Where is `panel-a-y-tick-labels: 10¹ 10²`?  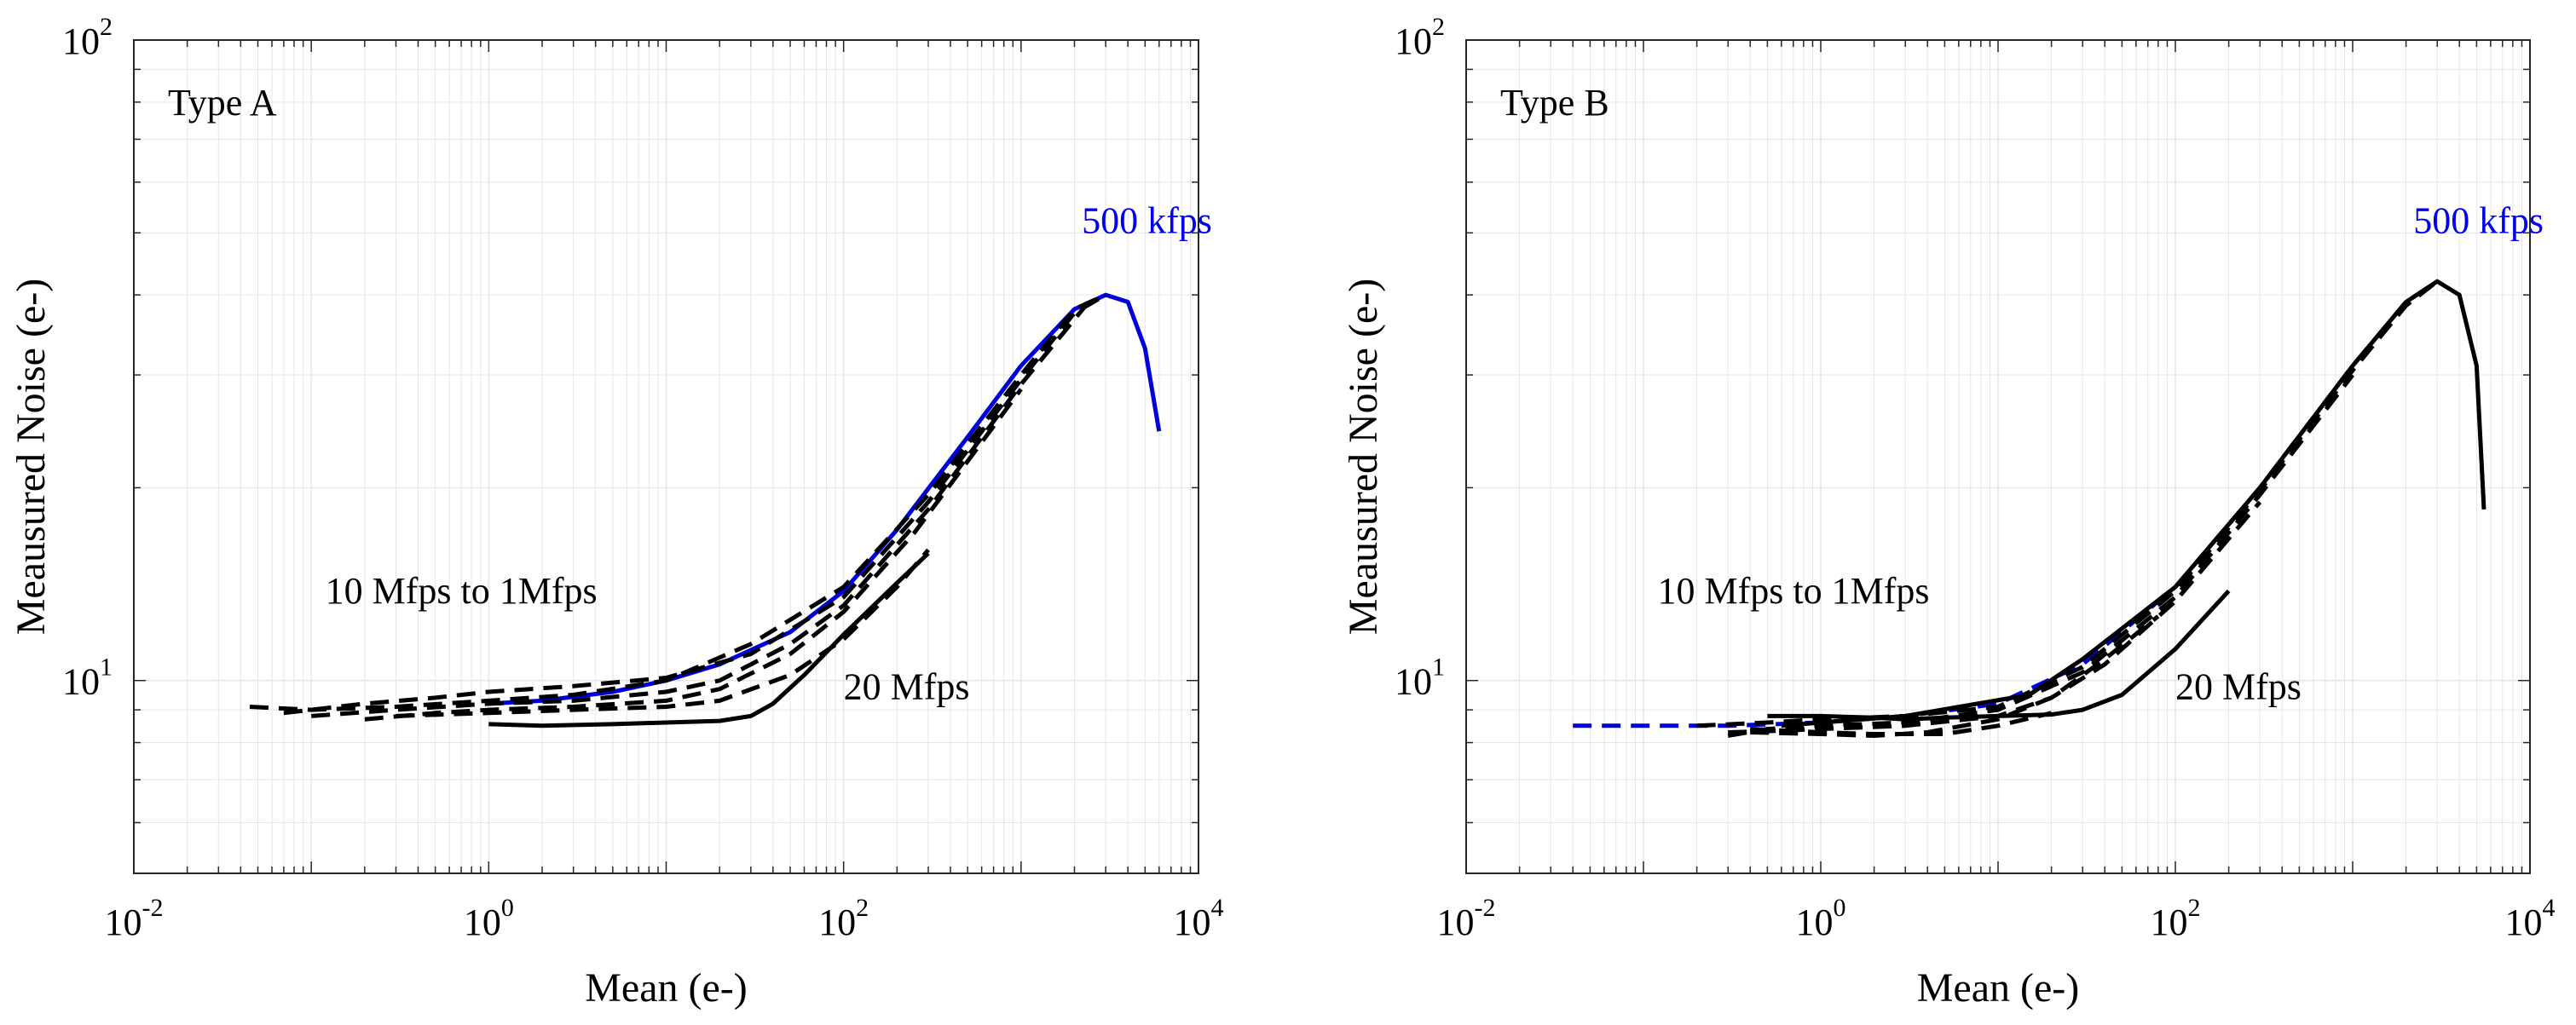
panel-a-y-tick-labels: 10¹ 10² is located at coordinates (87, 358).